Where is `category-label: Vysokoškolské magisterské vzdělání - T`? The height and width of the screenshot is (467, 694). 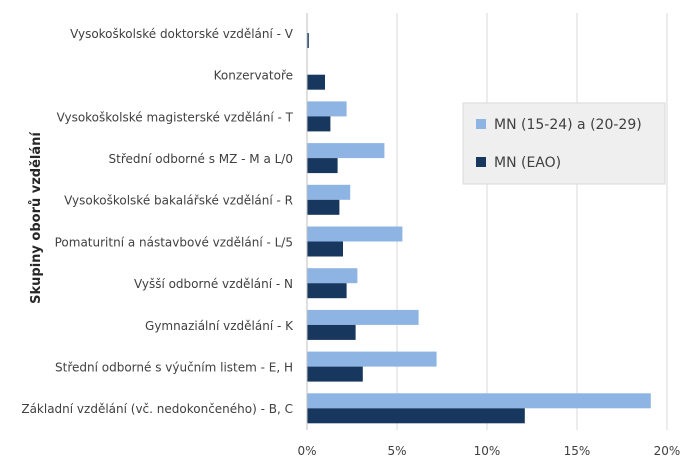 category-label: Vysokoškolské magisterské vzdělání - T is located at coordinates (175, 117).